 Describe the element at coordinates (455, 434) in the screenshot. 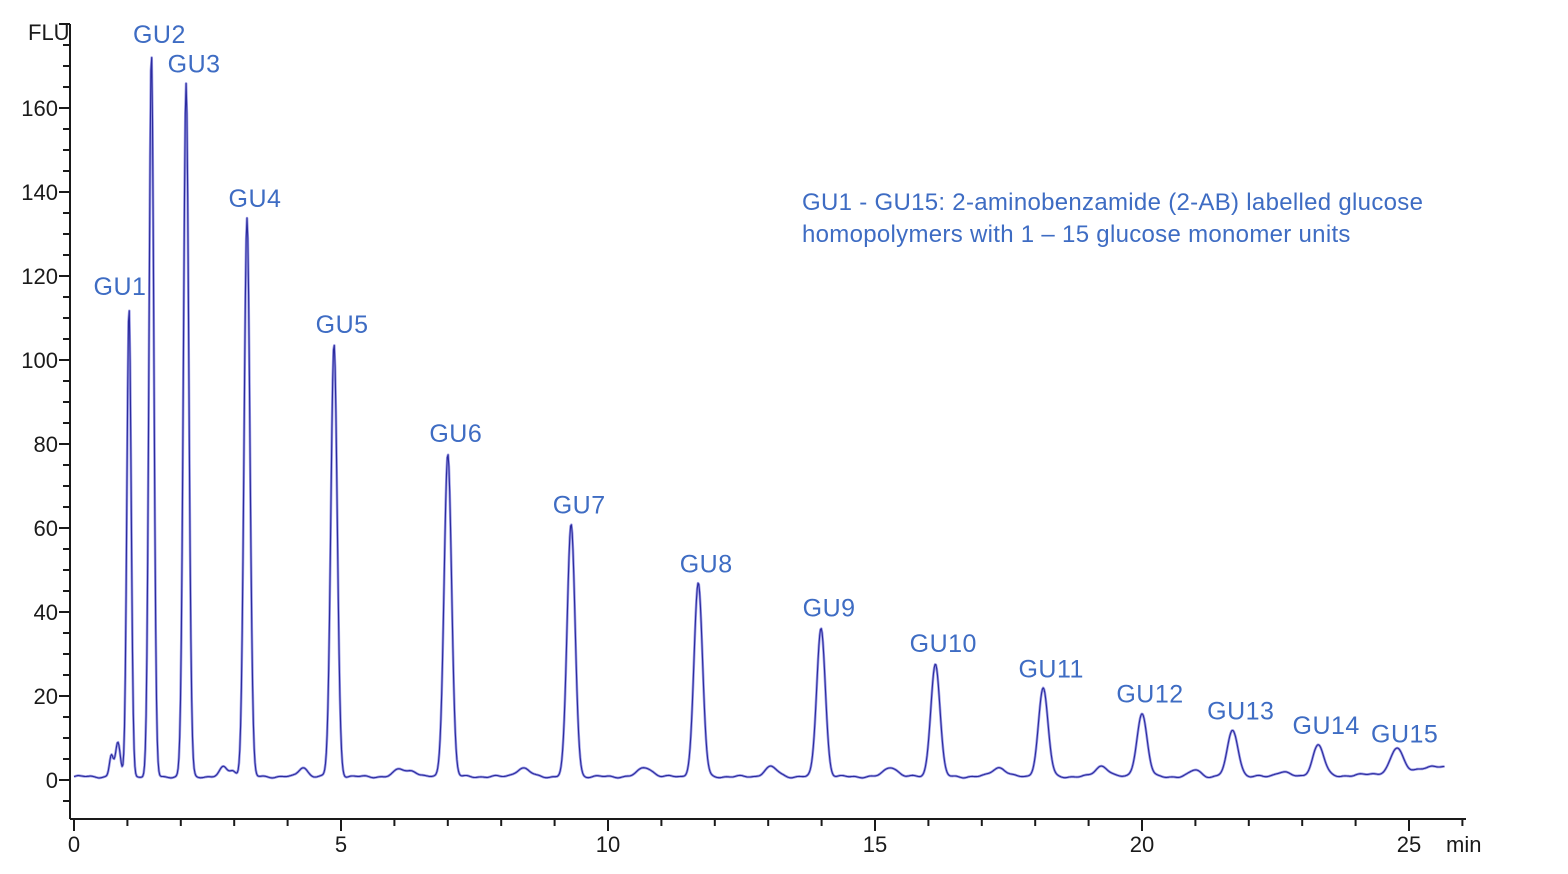

I see `peak-label-gu6: GU6` at that location.